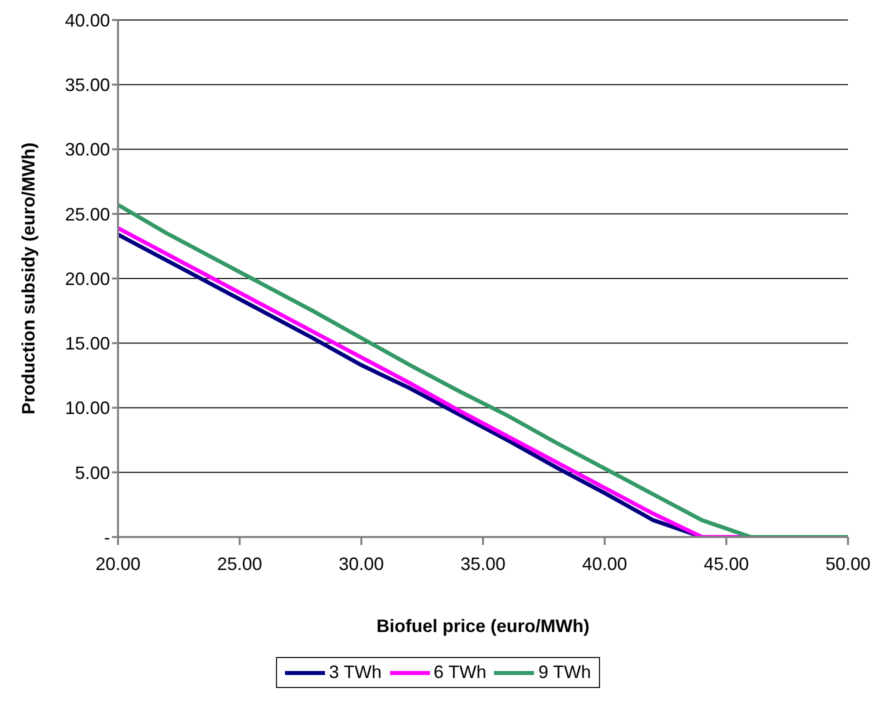 This screenshot has width=889, height=710. I want to click on x-tick-label: 30.00, so click(361, 564).